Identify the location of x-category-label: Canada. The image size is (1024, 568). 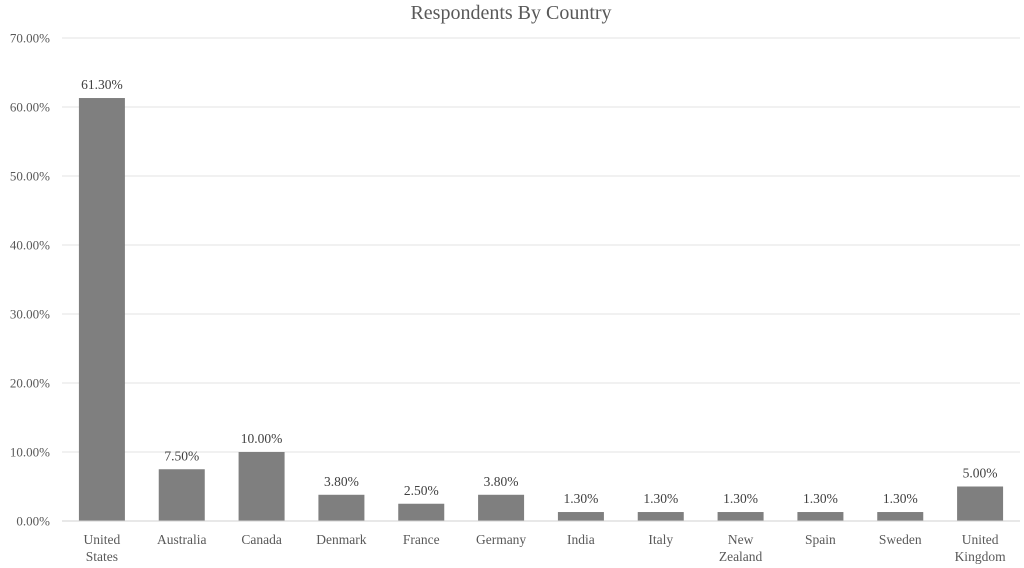
(261, 539).